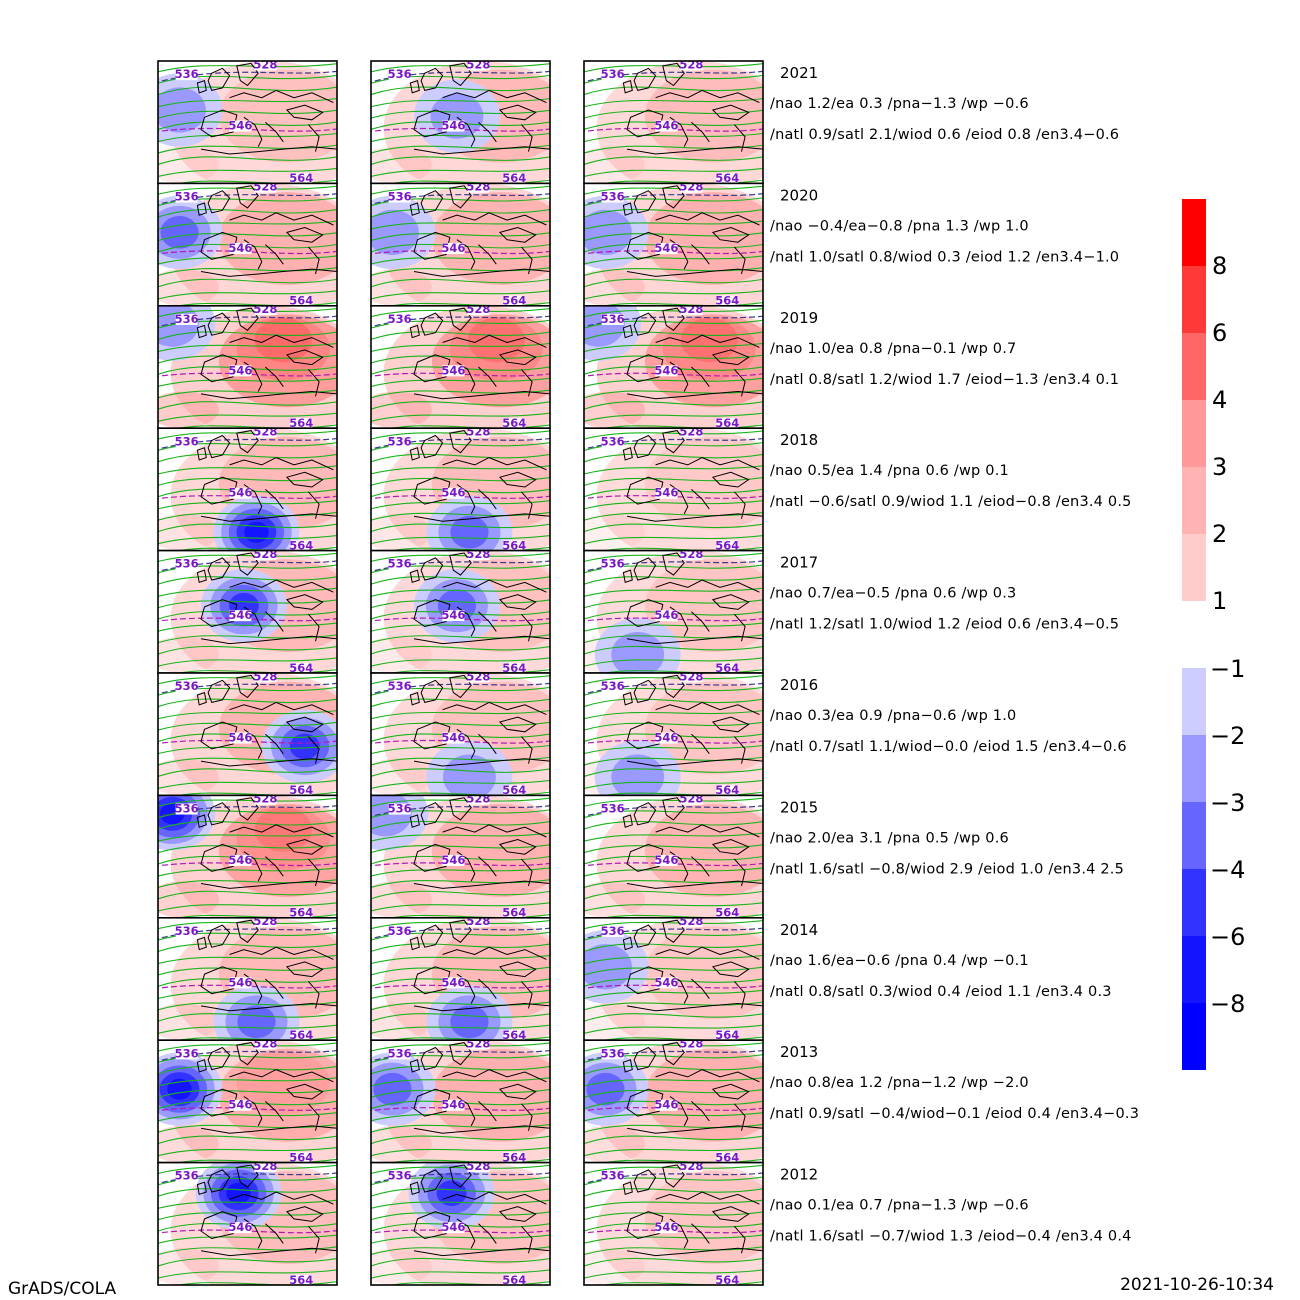 The height and width of the screenshot is (1300, 1300). Describe the element at coordinates (893, 716) in the screenshot. I see `index-line-1: /nao 0.3/ea 0.9 /pna−0.6 /wp 1.0` at that location.